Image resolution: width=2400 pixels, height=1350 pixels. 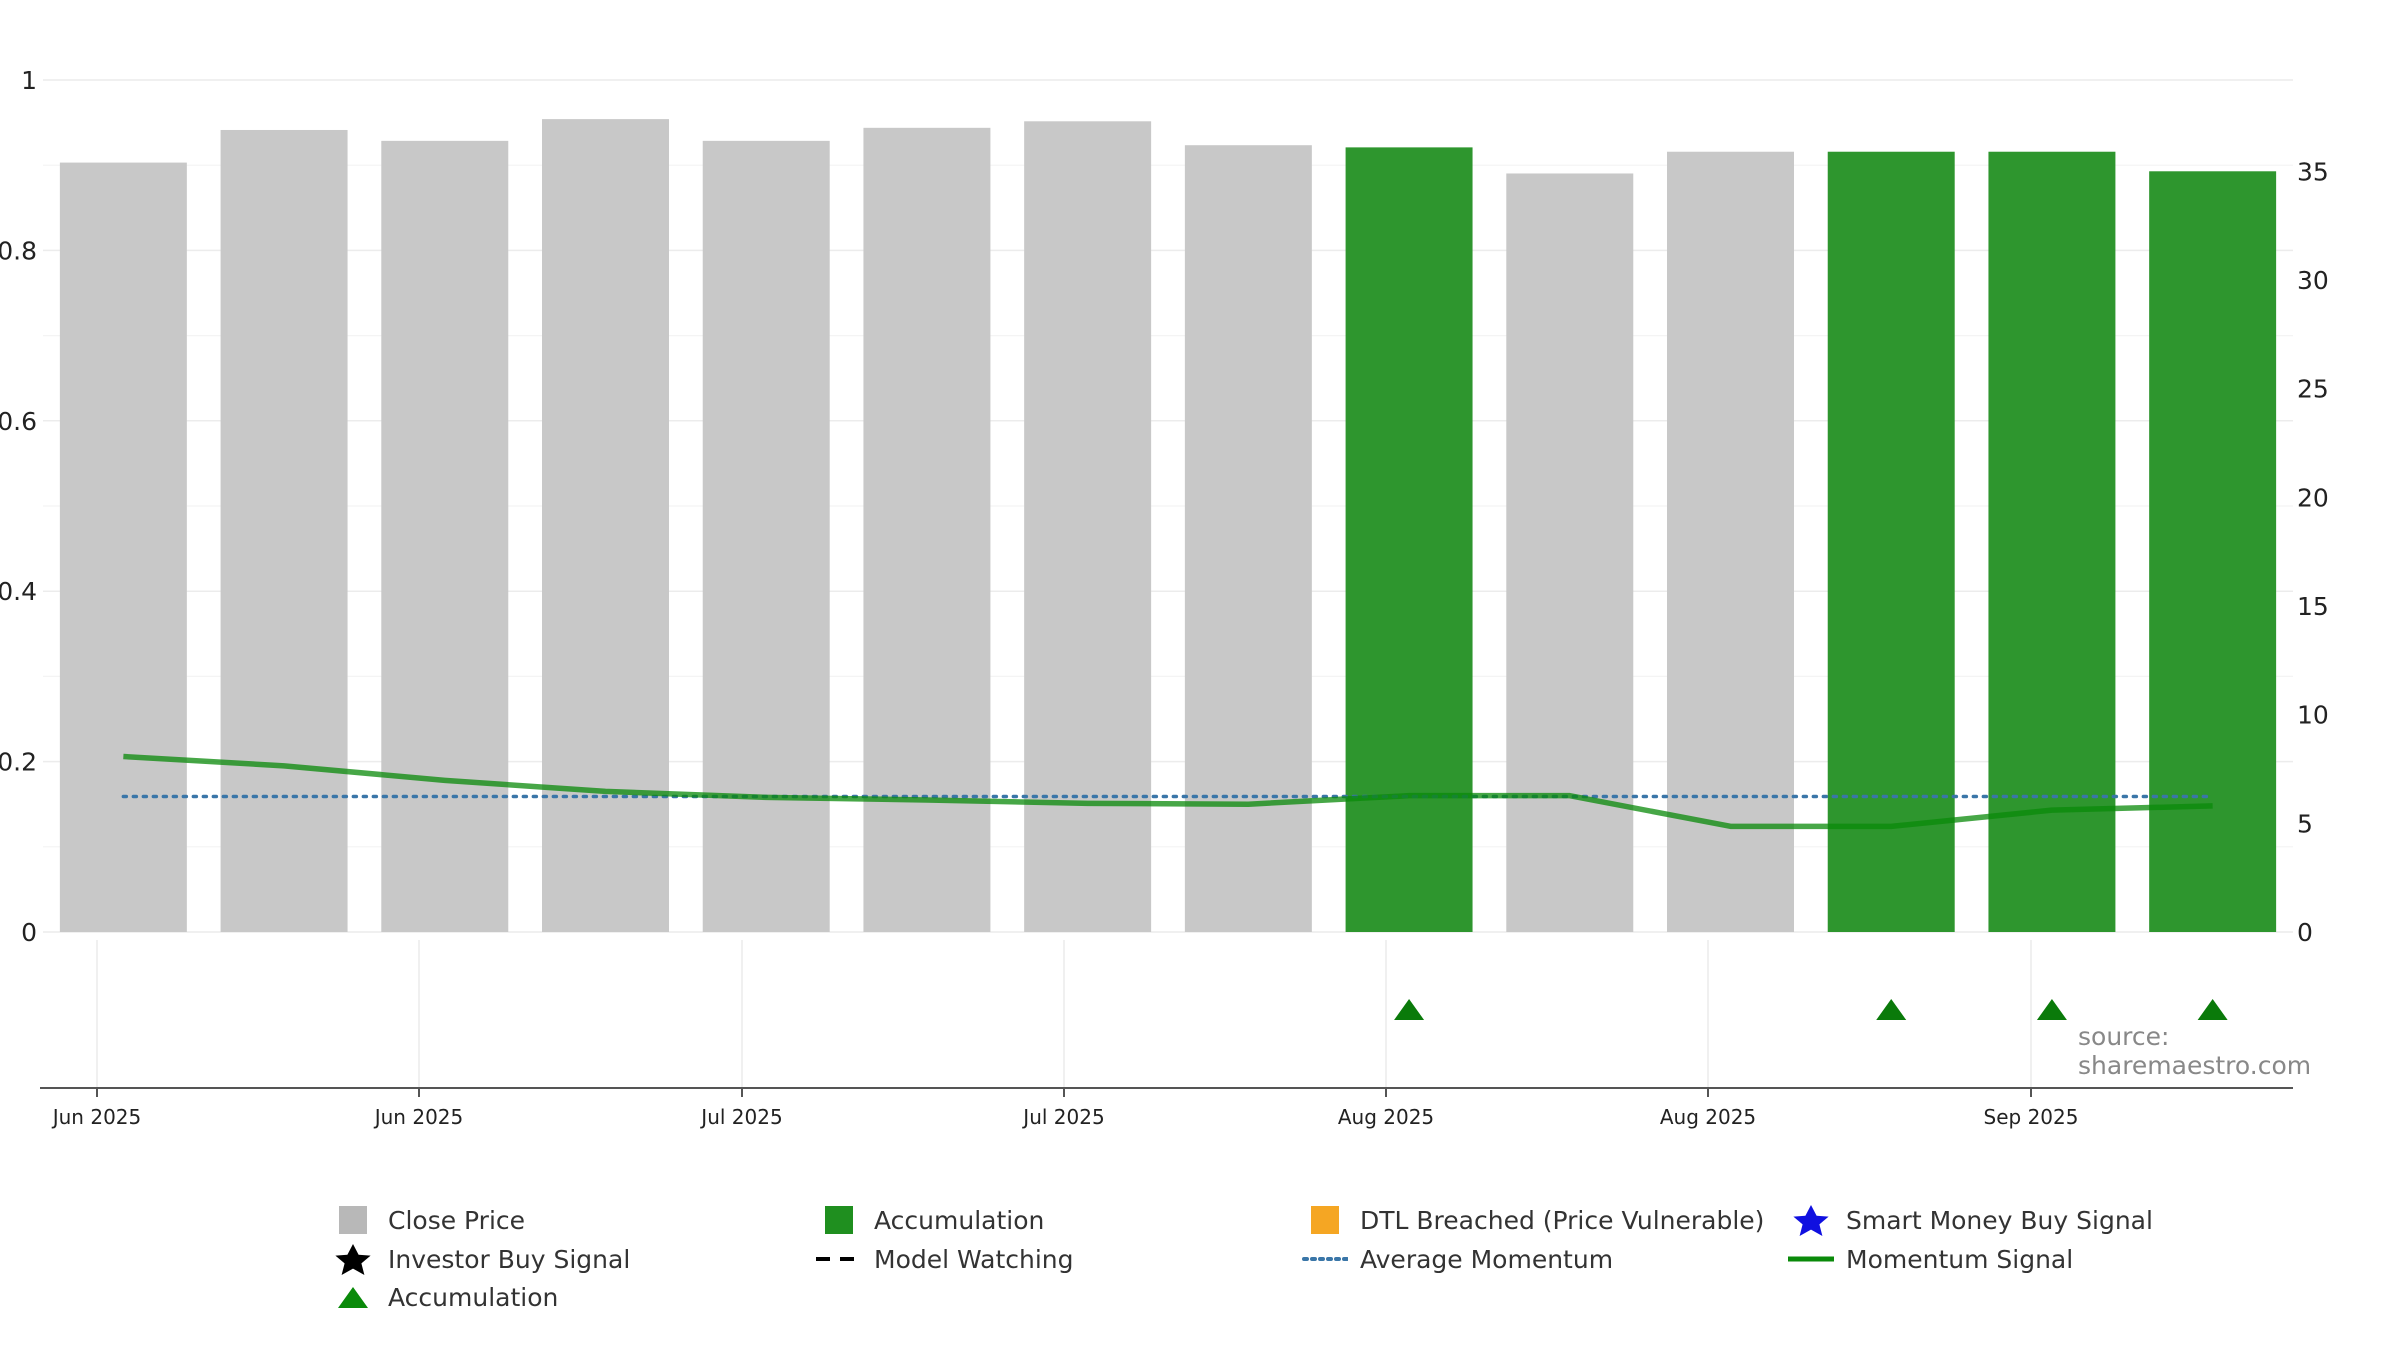 I want to click on right-tick-label: 5, so click(x=2305, y=823).